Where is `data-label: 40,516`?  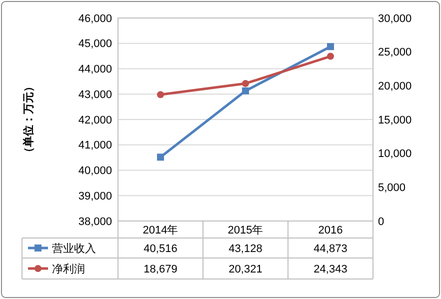
data-label: 40,516 is located at coordinates (161, 248).